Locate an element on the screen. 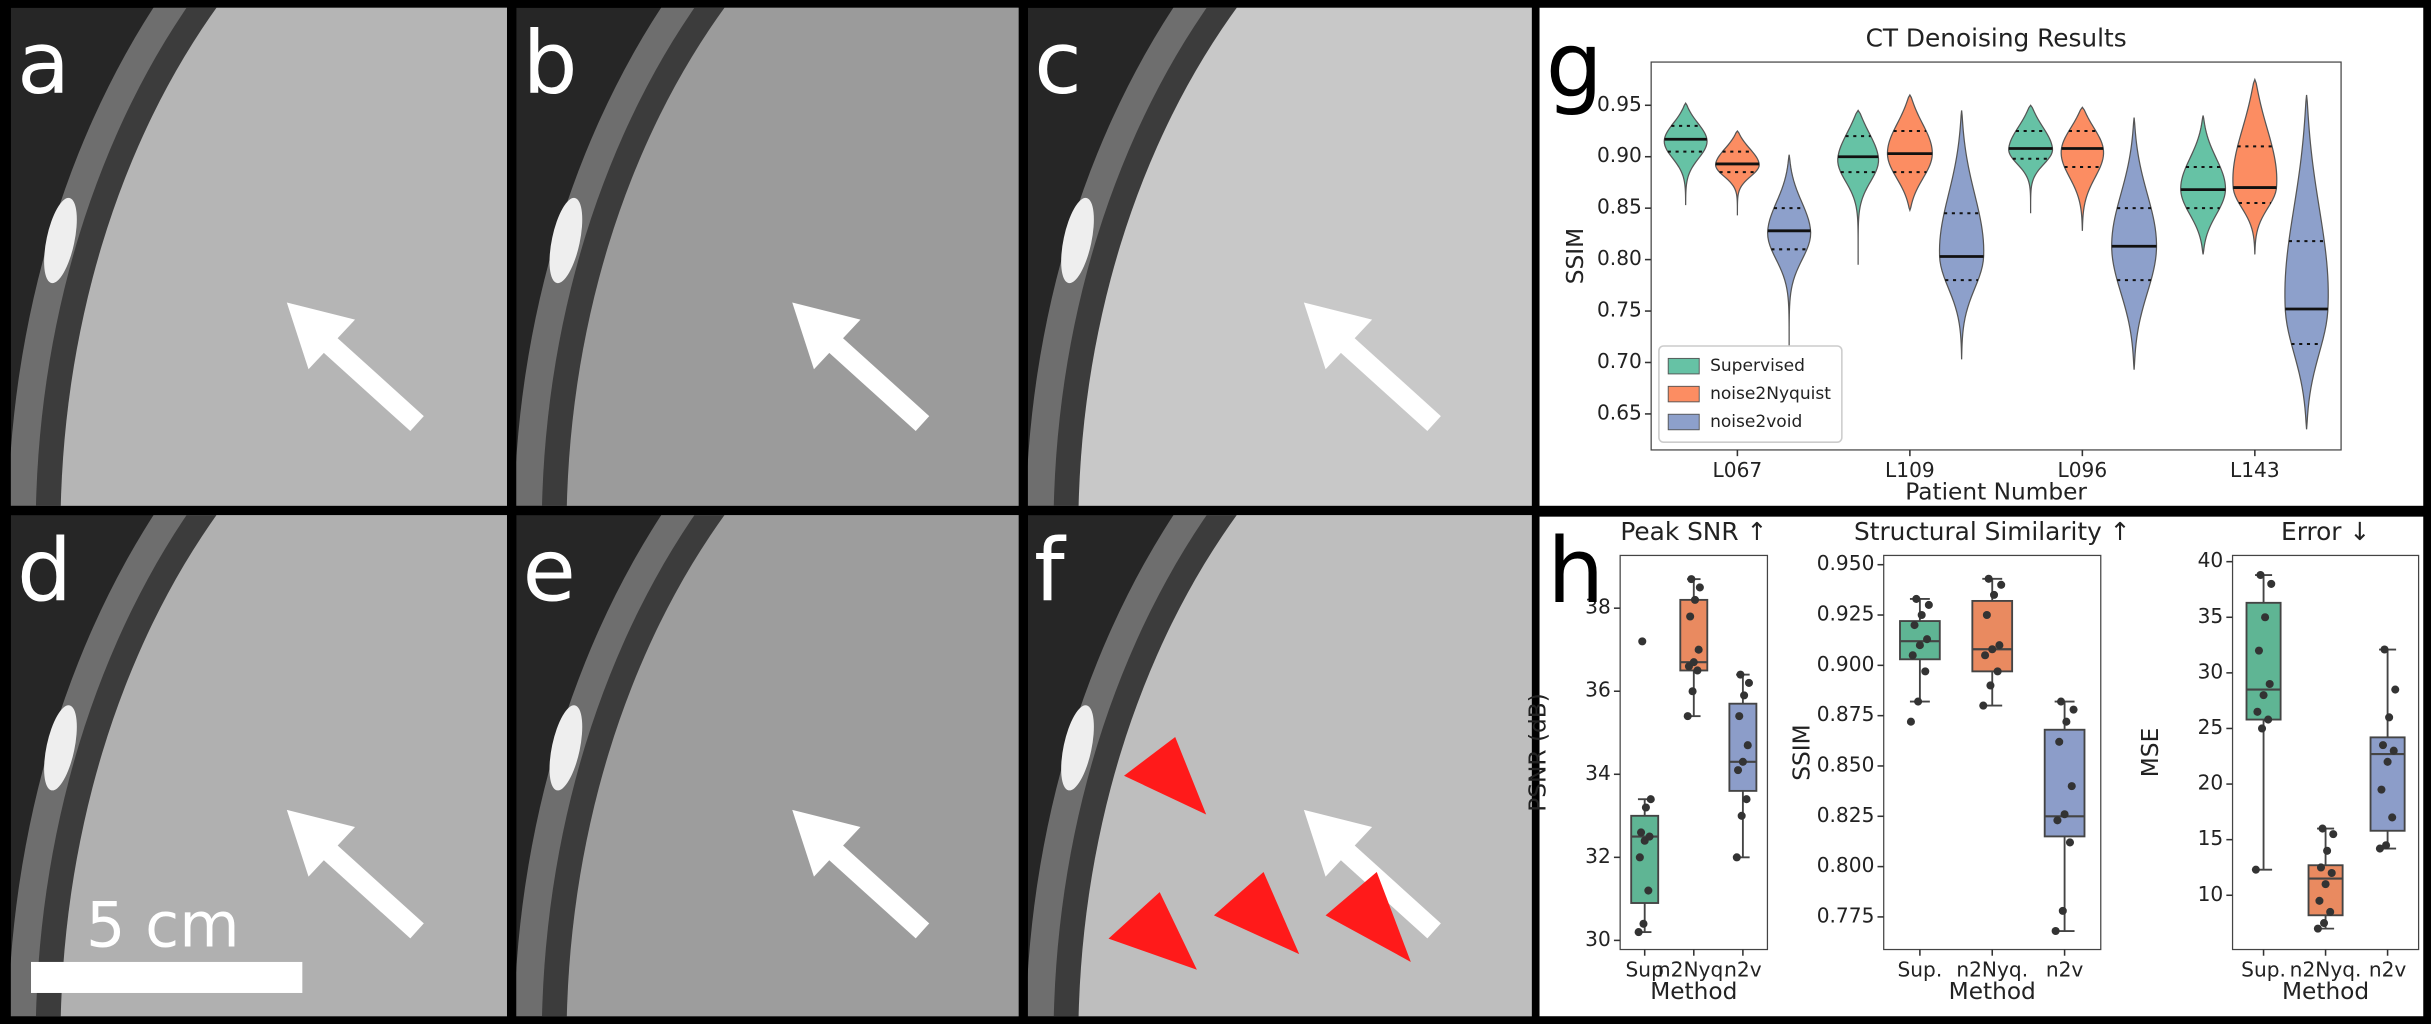  x-axis-label: Patient Number is located at coordinates (1996, 492).